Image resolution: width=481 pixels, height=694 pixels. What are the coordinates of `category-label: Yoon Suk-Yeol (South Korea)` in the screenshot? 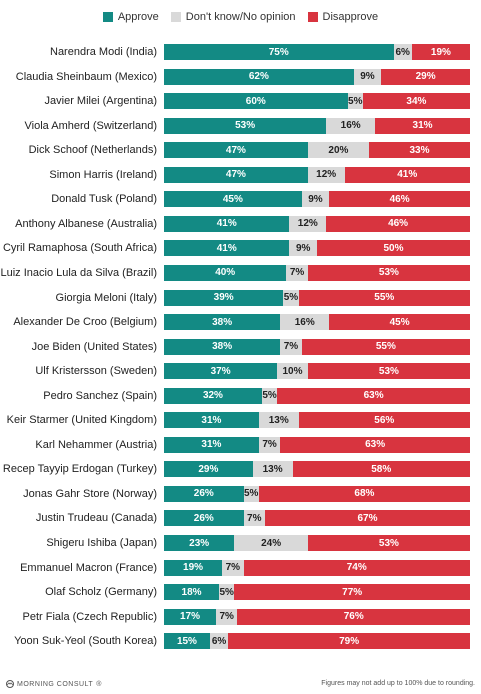 It's located at (85, 641).